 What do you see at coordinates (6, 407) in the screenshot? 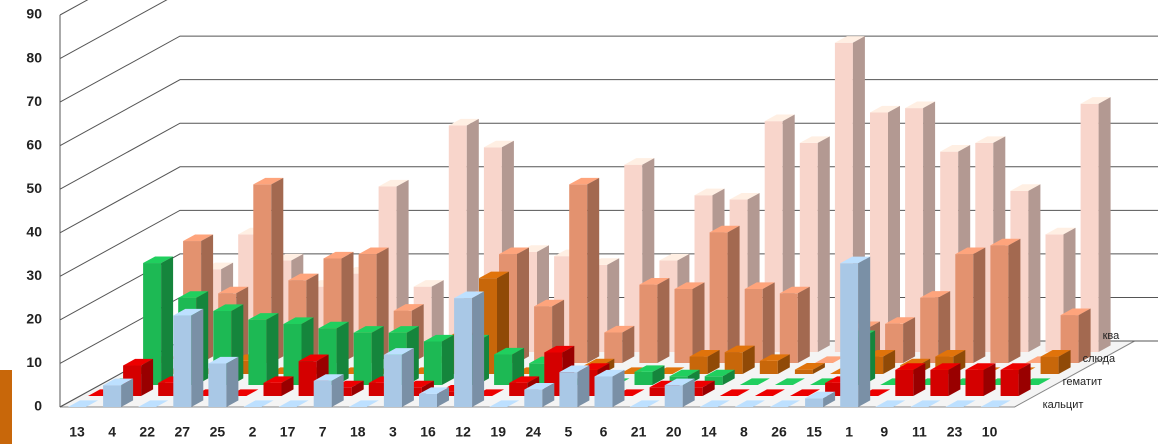
I see `edge-strip` at bounding box center [6, 407].